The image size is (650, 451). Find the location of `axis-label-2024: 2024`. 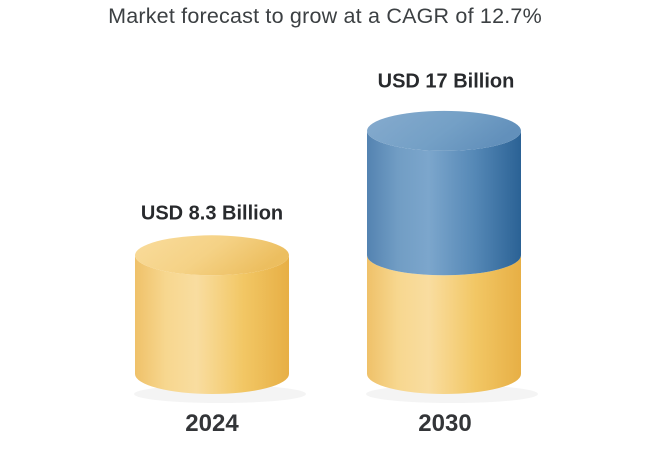

axis-label-2024: 2024 is located at coordinates (212, 423).